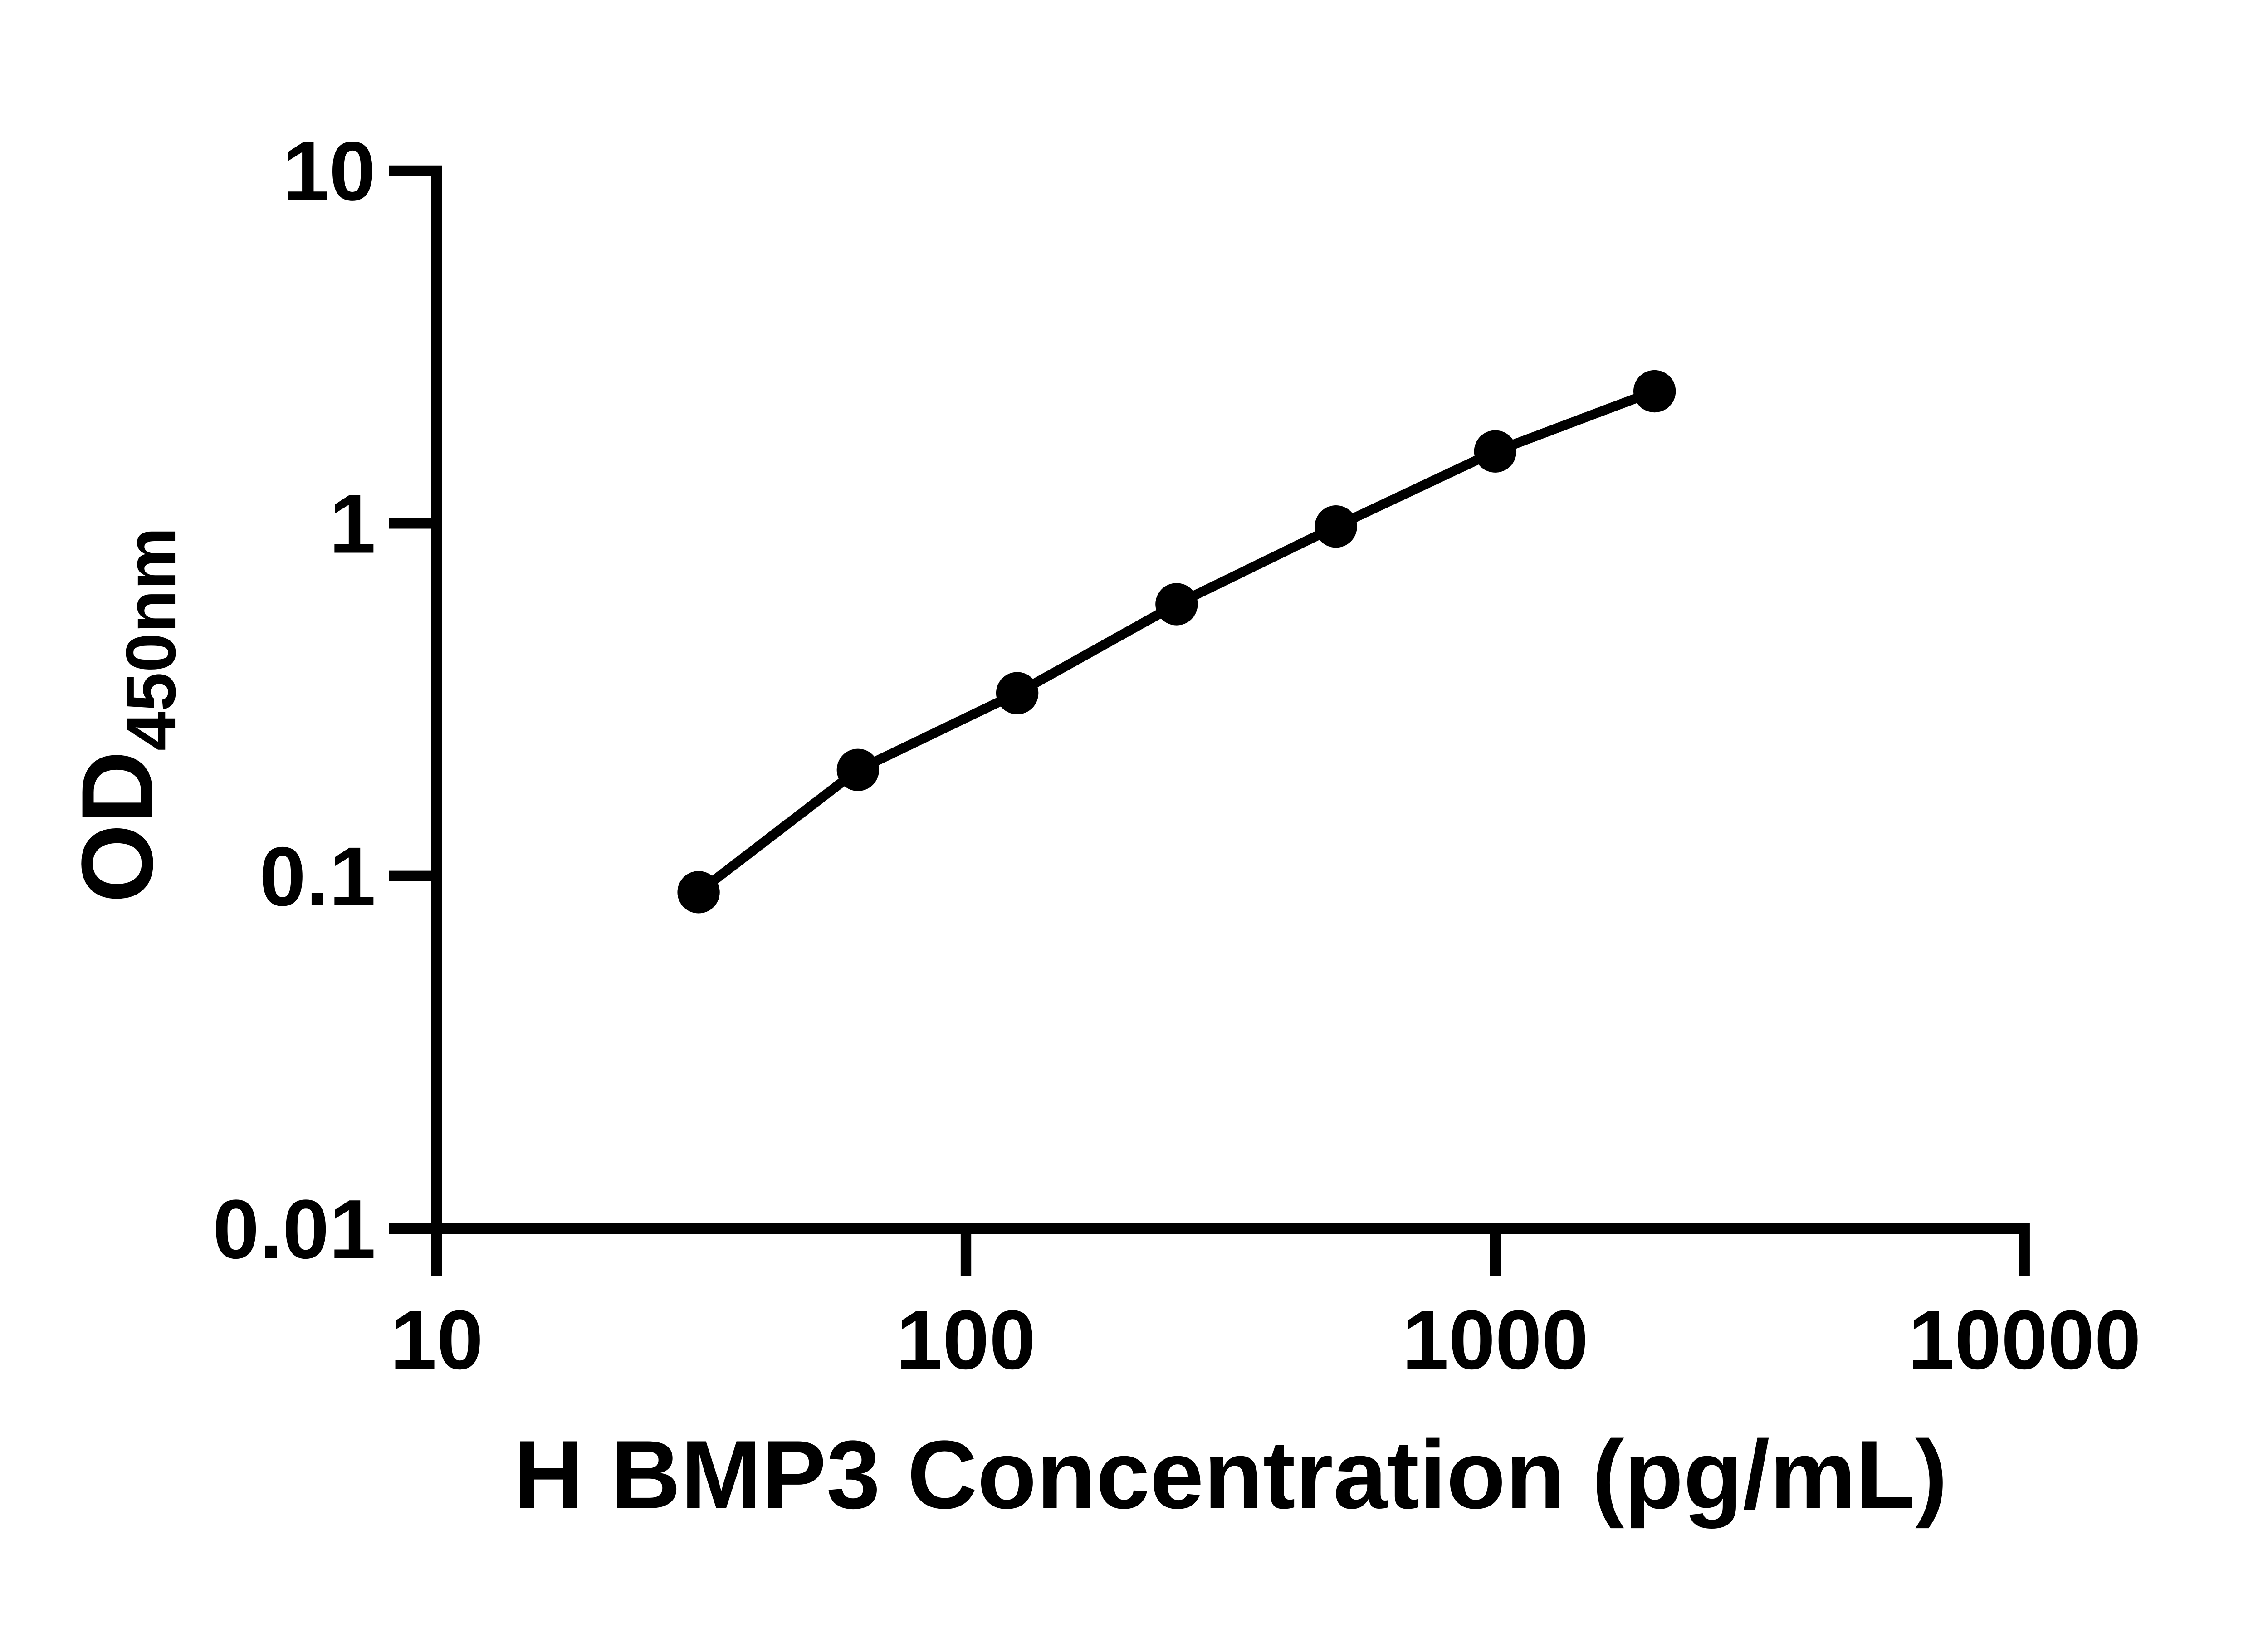  I want to click on y-tick-label: 0.01, so click(295, 1229).